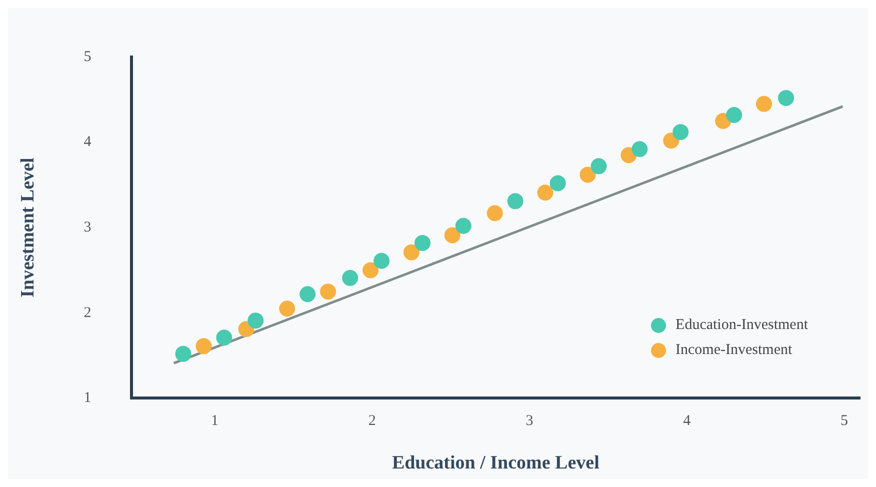  What do you see at coordinates (88, 142) in the screenshot?
I see `y-tick-label: 4` at bounding box center [88, 142].